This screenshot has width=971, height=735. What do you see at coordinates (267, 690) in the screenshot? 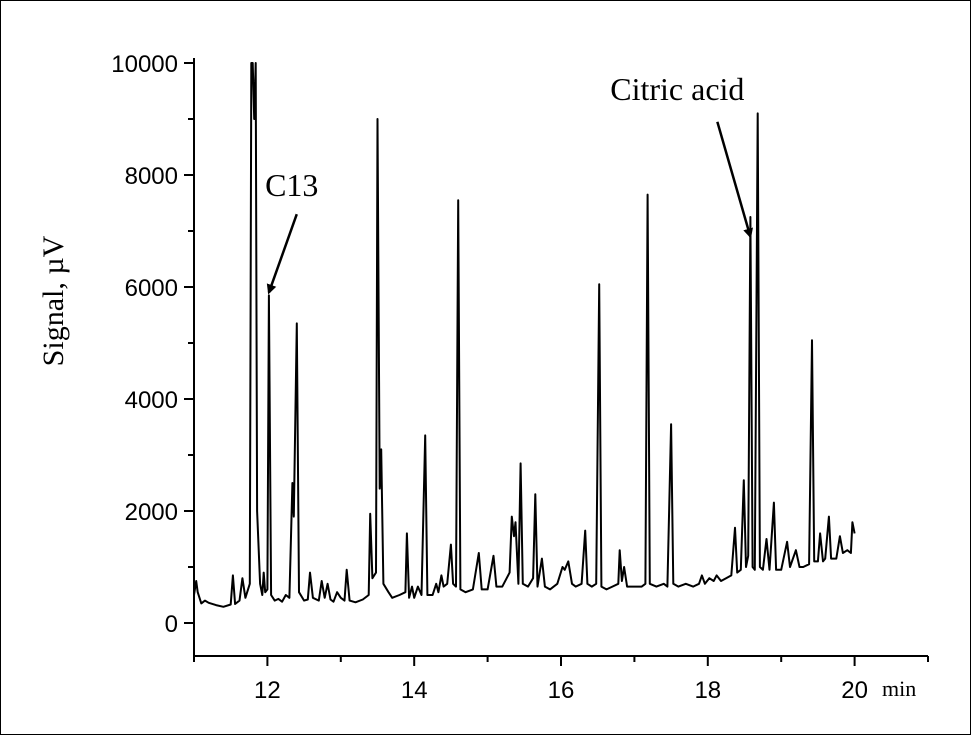
I see `x-tick-label: 12` at bounding box center [267, 690].